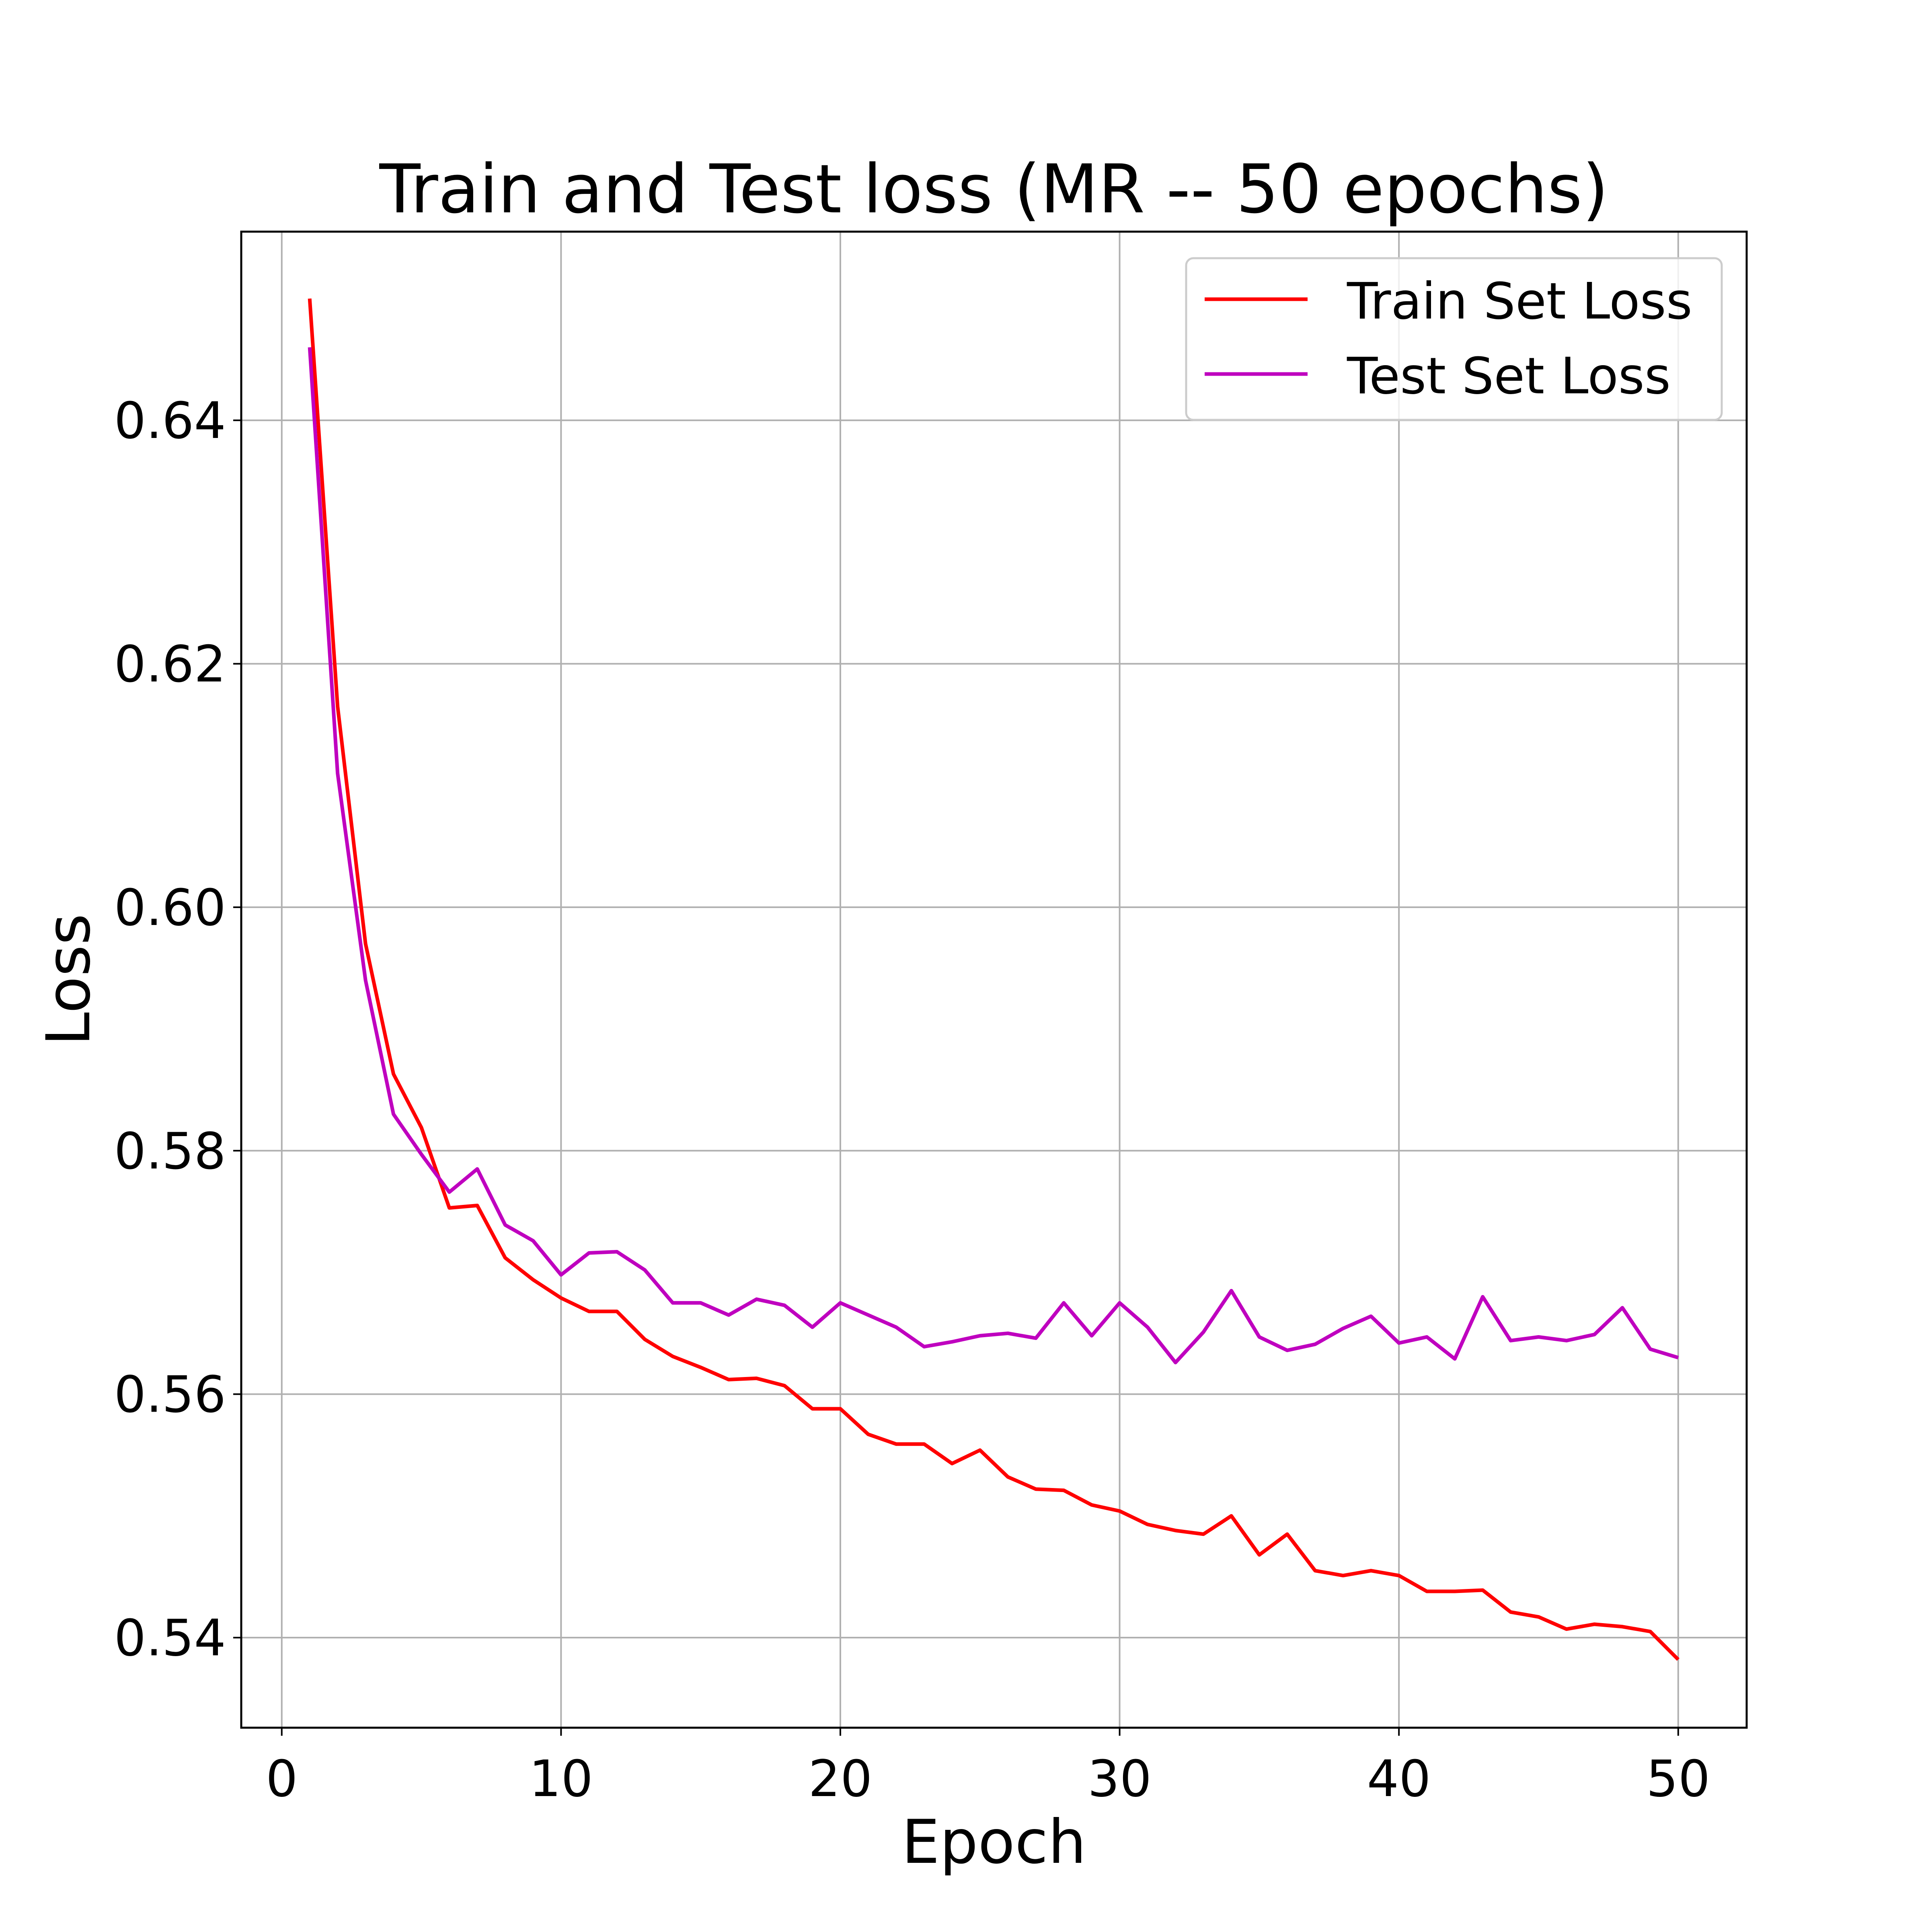  I want to click on chart-title: Train and Test loss (MR -- 50 epochs), so click(994, 189).